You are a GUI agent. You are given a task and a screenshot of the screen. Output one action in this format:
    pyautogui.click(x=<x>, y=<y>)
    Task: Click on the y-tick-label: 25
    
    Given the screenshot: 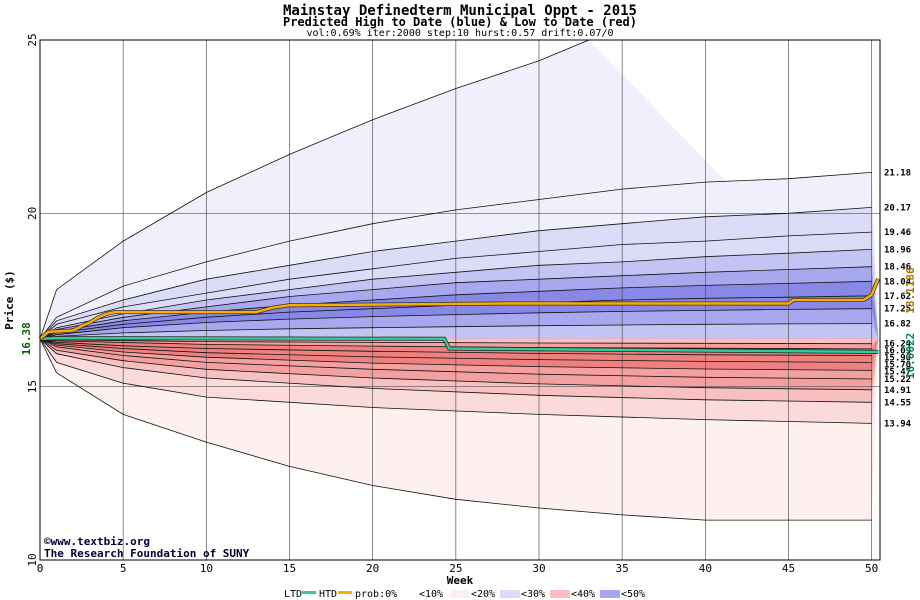 What is the action you would take?
    pyautogui.click(x=32, y=39)
    